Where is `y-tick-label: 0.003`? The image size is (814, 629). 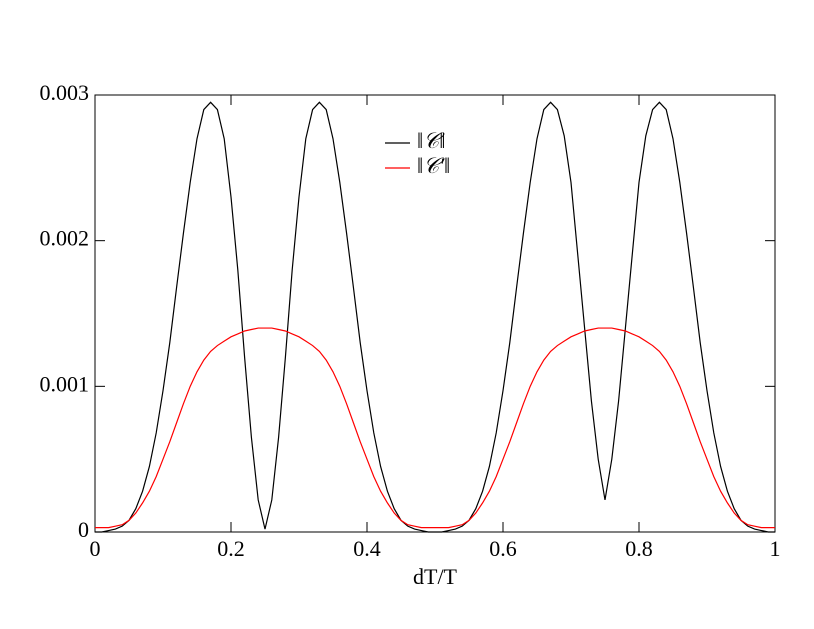
y-tick-label: 0.003 is located at coordinates (65, 92).